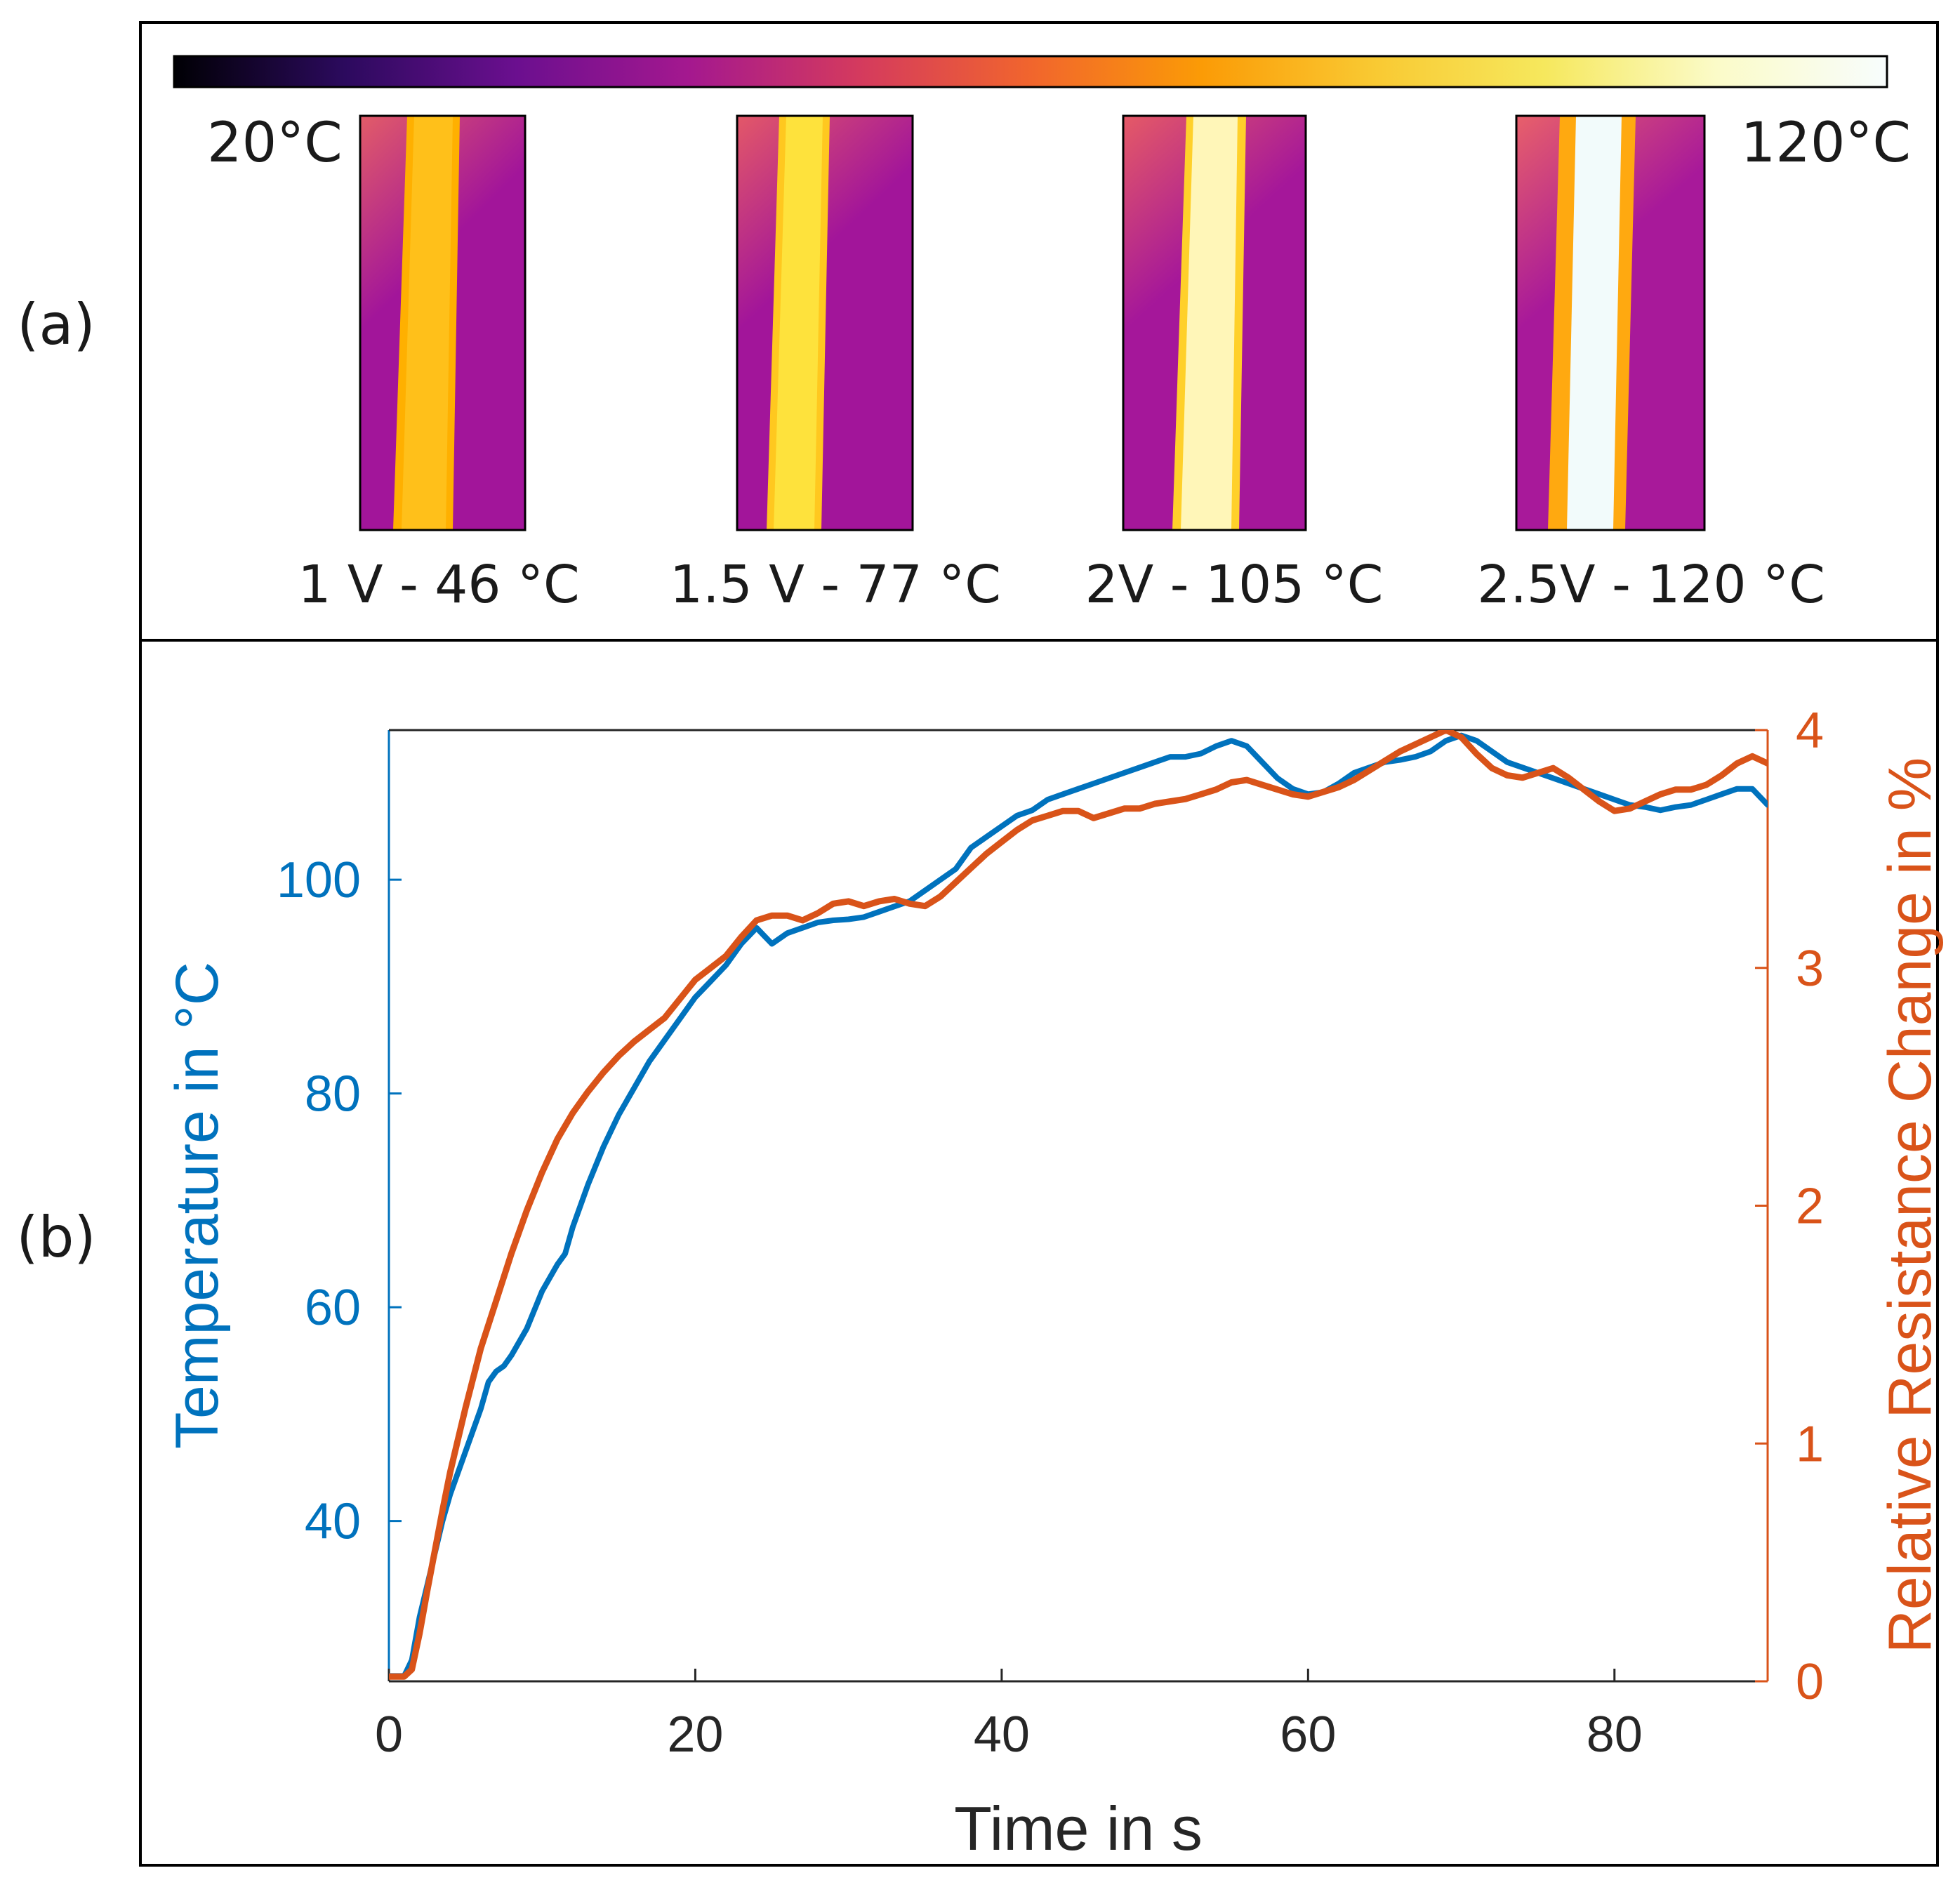  Describe the element at coordinates (1810, 1444) in the screenshot. I see `right-tick-label: 1` at that location.